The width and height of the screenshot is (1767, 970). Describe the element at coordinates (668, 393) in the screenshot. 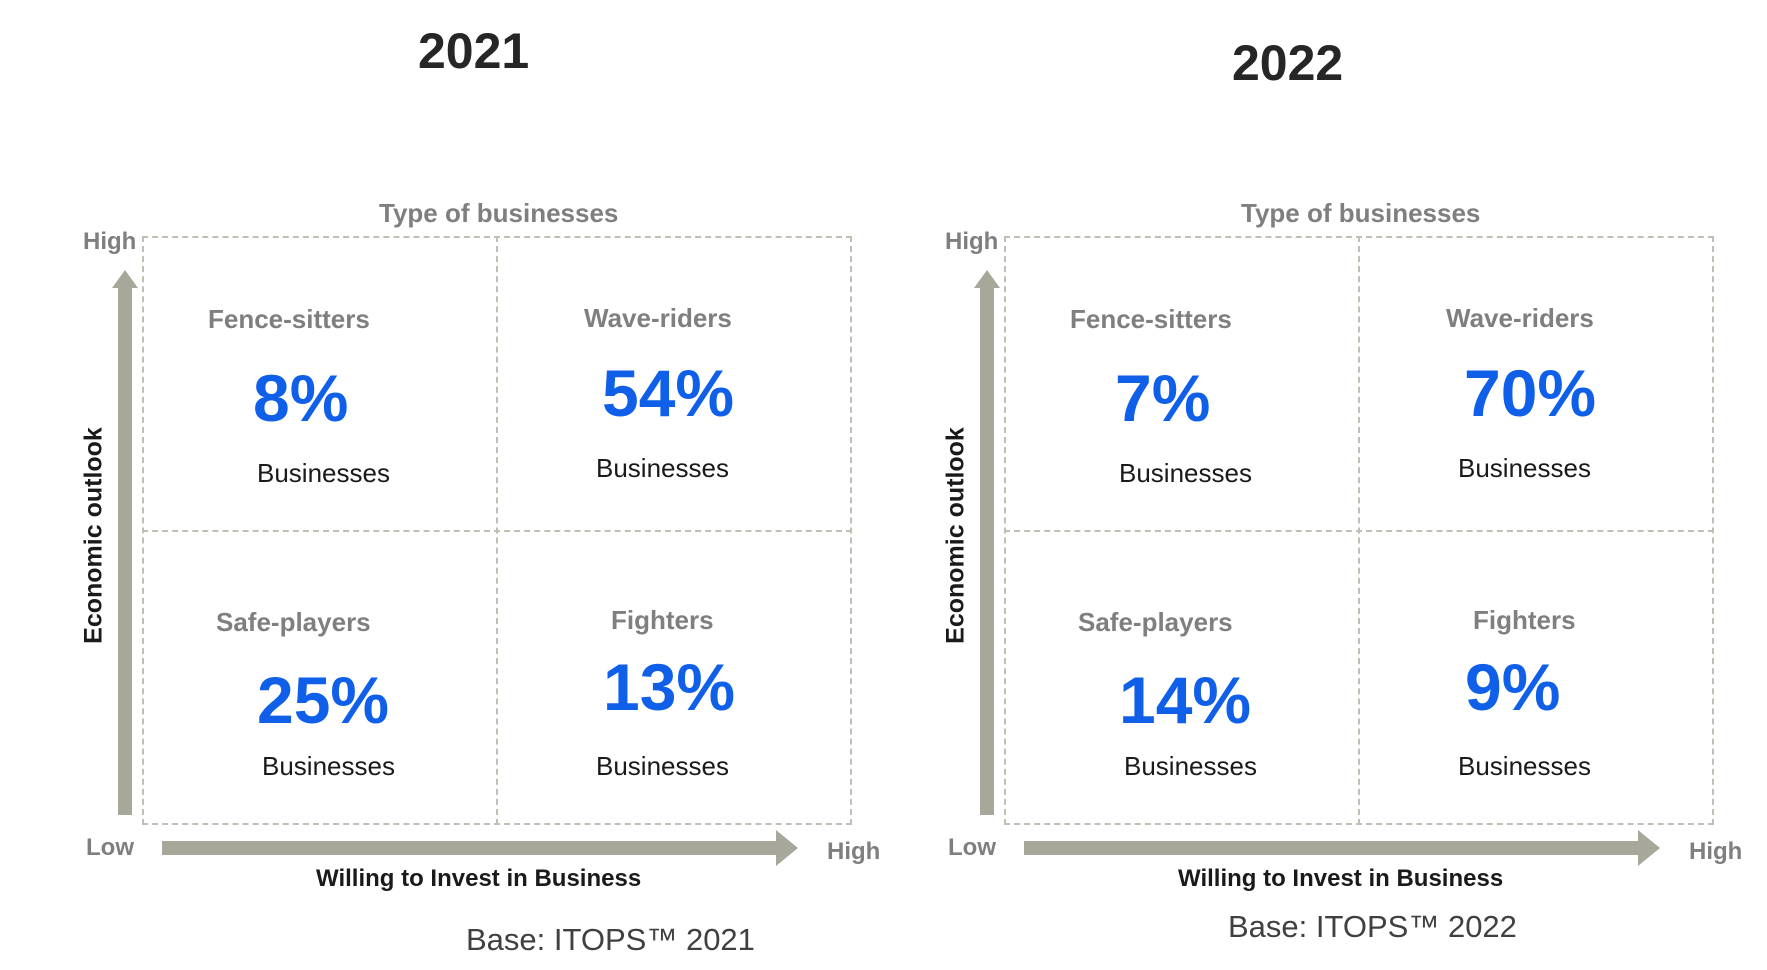

I see `quadrant-wave-riders-value: 54%` at that location.